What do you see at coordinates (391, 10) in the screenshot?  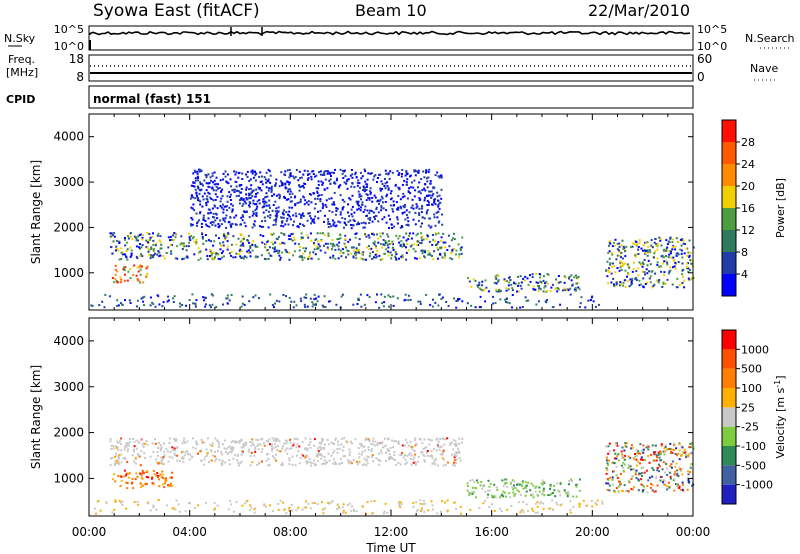 I see `beam-label: Beam 10` at bounding box center [391, 10].